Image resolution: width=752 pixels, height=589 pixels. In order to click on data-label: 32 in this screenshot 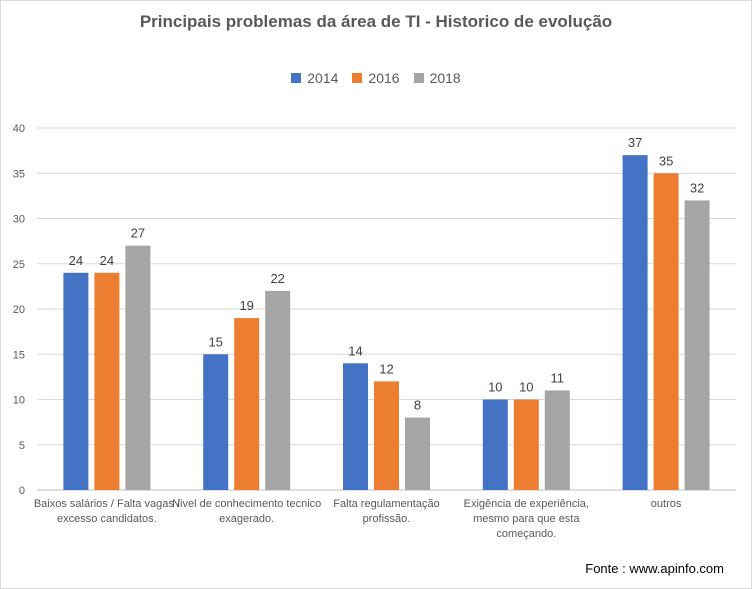, I will do `click(697, 187)`.